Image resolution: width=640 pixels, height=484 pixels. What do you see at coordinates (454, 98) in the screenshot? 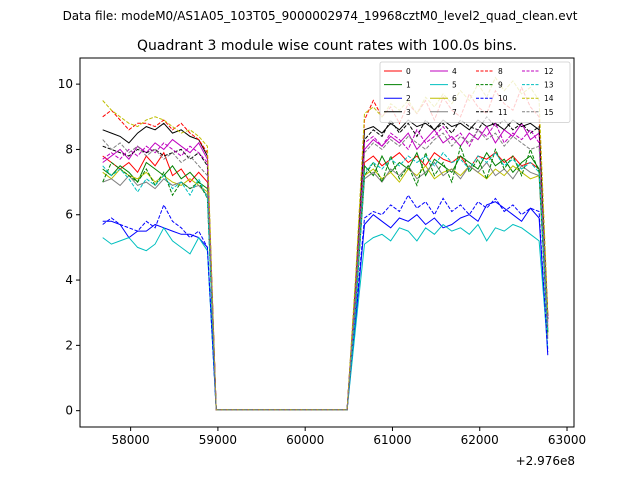
I see `legend-label-6: 6` at bounding box center [454, 98].